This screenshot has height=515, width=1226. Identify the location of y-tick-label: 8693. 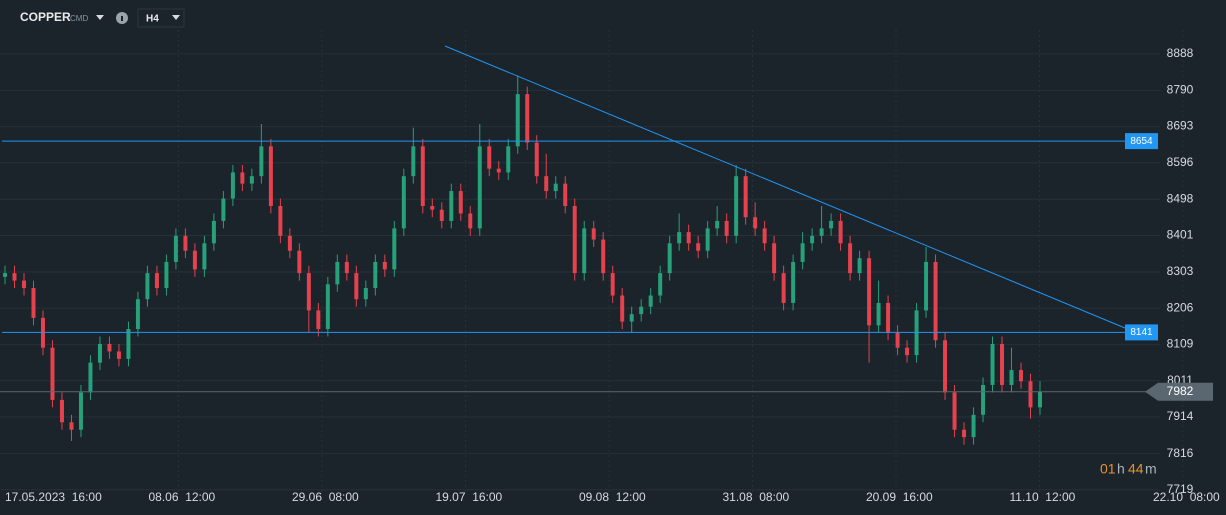
(1180, 126).